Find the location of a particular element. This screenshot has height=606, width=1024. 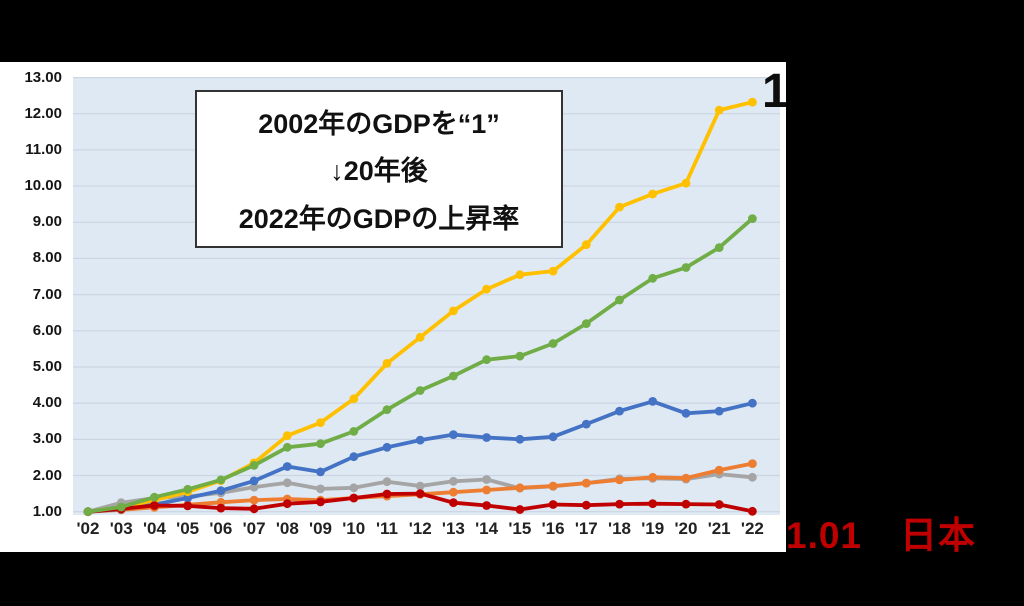

y-tick-label: 6.00 is located at coordinates (47, 330).